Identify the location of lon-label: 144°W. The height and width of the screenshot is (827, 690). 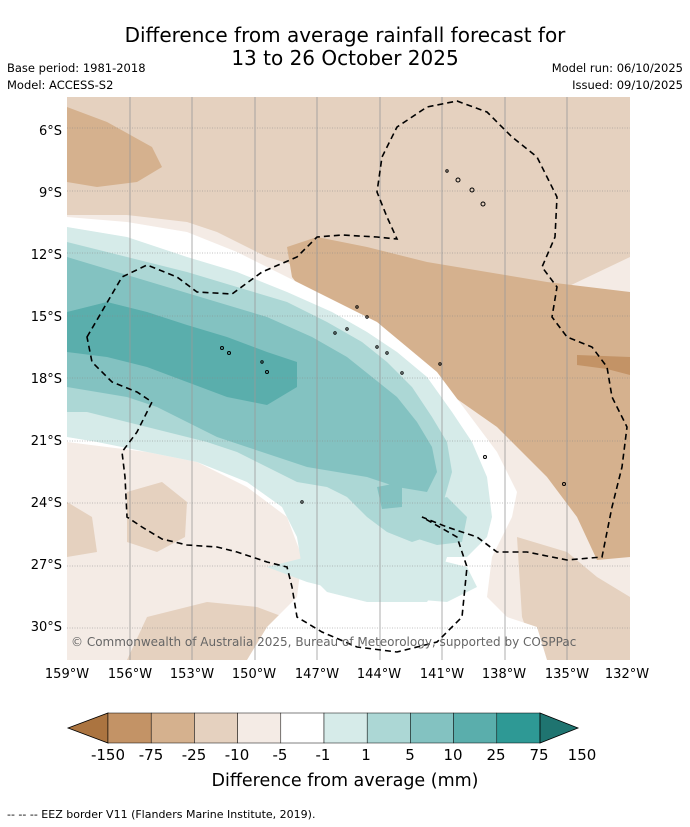
(379, 674).